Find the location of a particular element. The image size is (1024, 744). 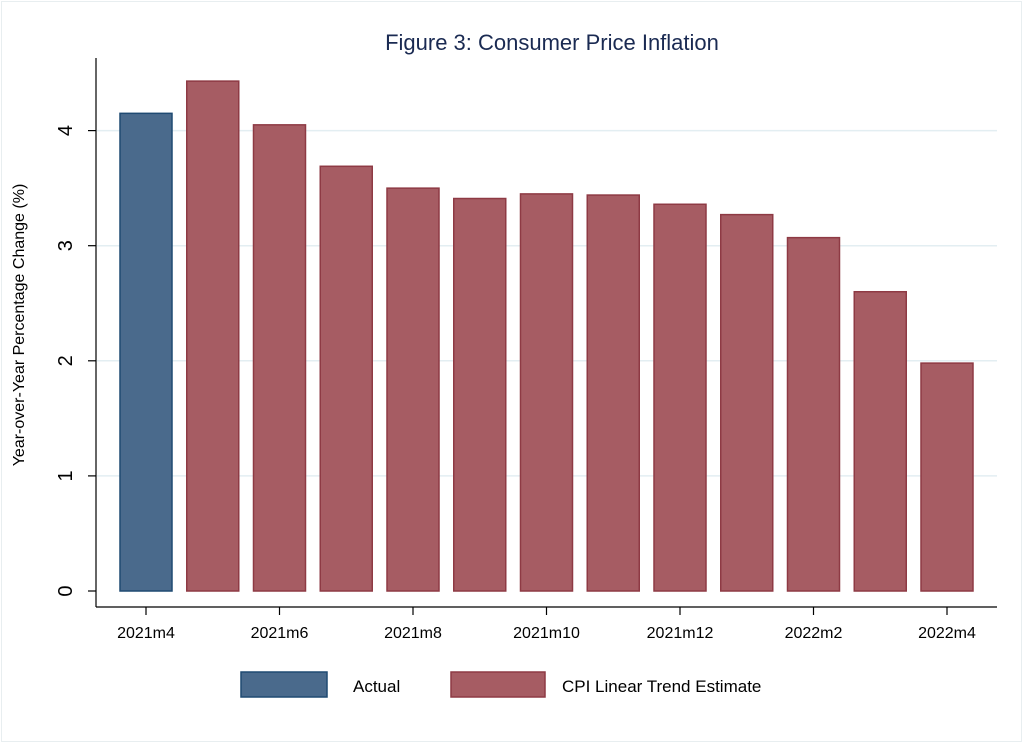

bar-2021m4 is located at coordinates (146, 352).